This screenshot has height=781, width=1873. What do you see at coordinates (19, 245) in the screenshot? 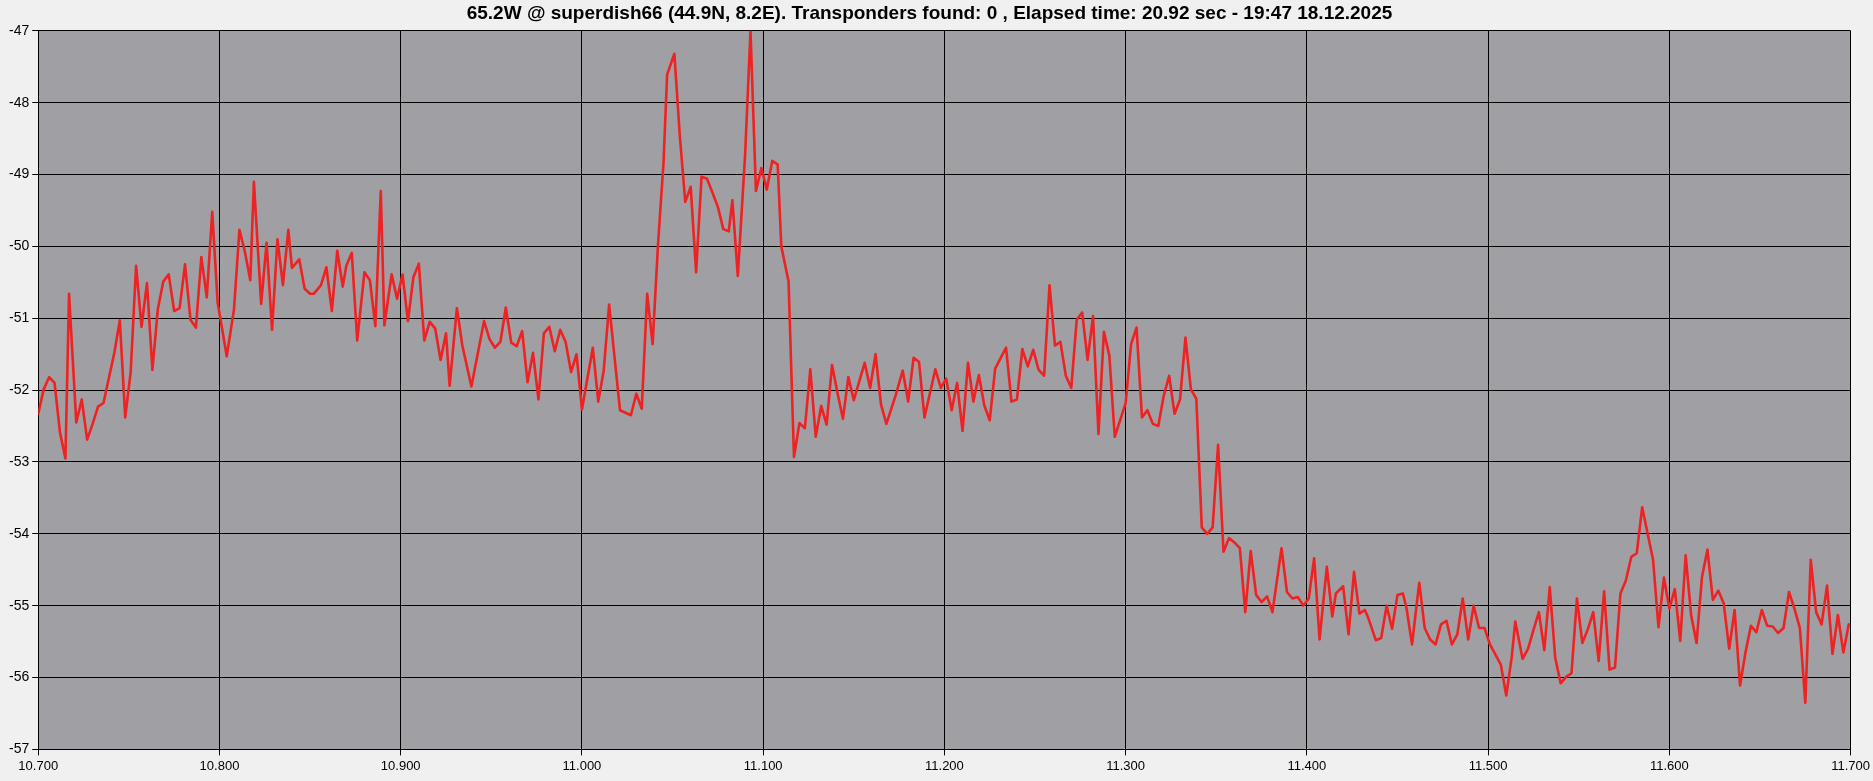
I see `y-tick-label: -50` at bounding box center [19, 245].